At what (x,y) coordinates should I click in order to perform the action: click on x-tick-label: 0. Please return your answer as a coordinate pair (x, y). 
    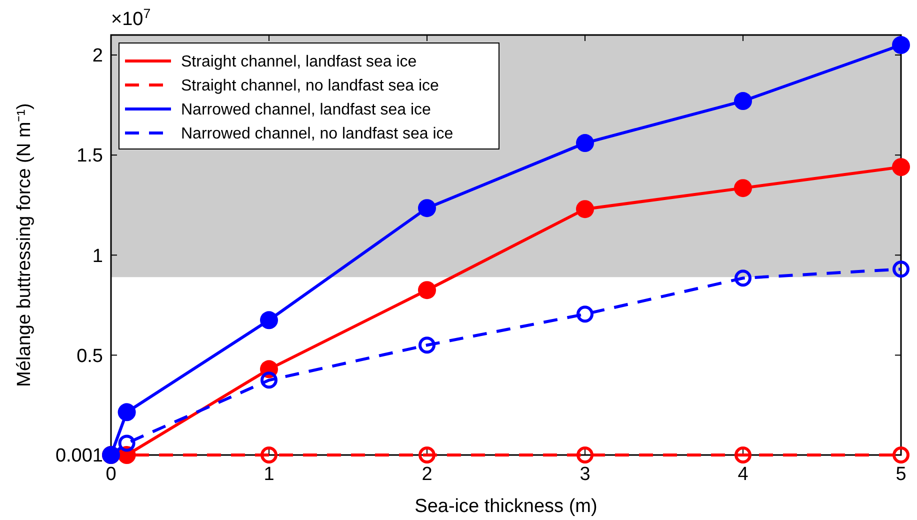
    Looking at the image, I should click on (111, 474).